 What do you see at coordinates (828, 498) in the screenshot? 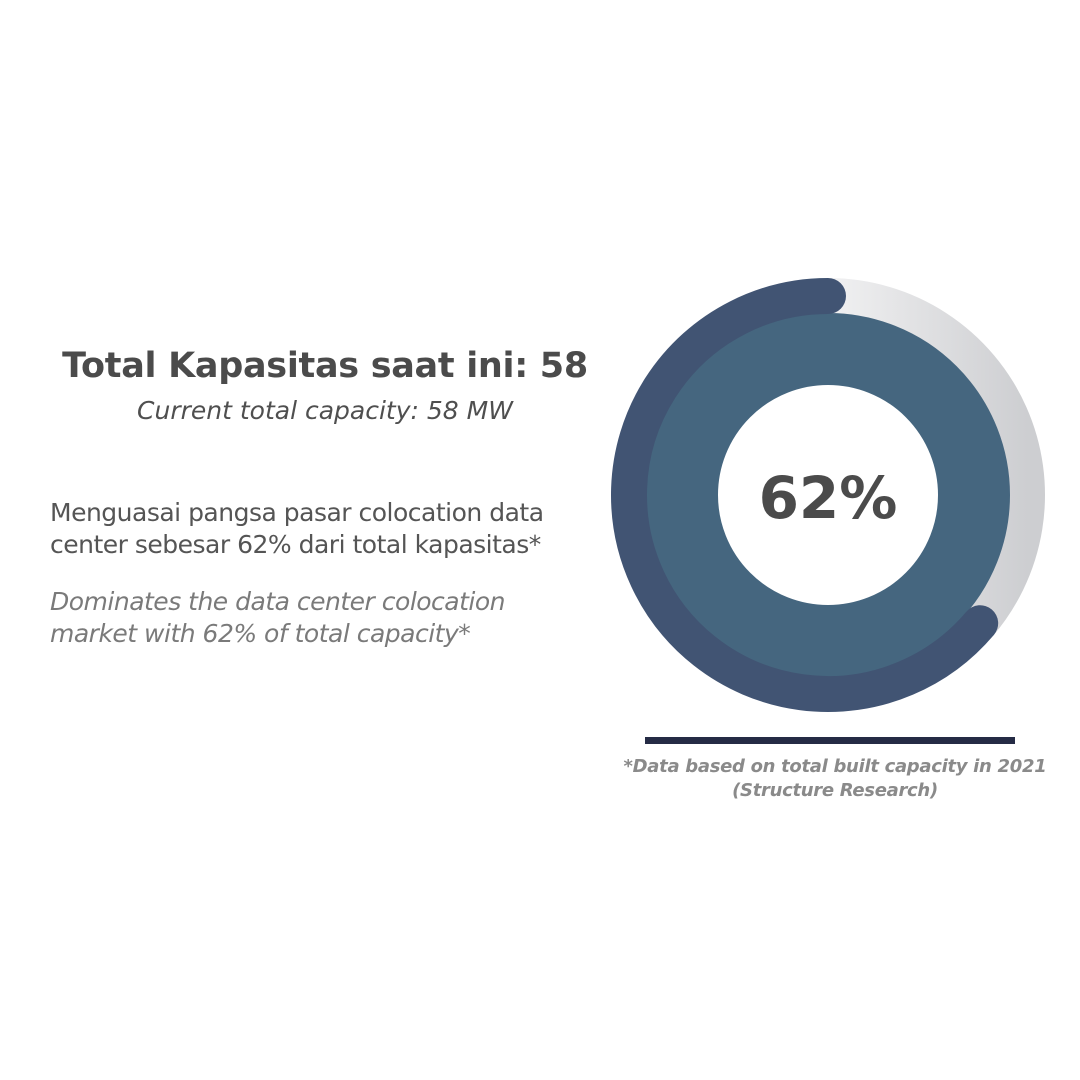
I see `center-percentage-label: 62%` at bounding box center [828, 498].